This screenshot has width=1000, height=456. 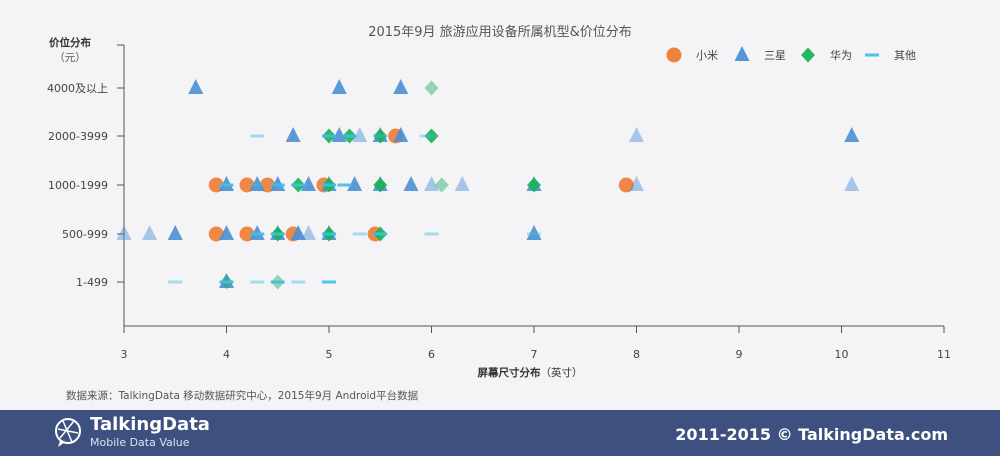 What do you see at coordinates (85, 234) in the screenshot?
I see `y-tick-label: 500-999` at bounding box center [85, 234].